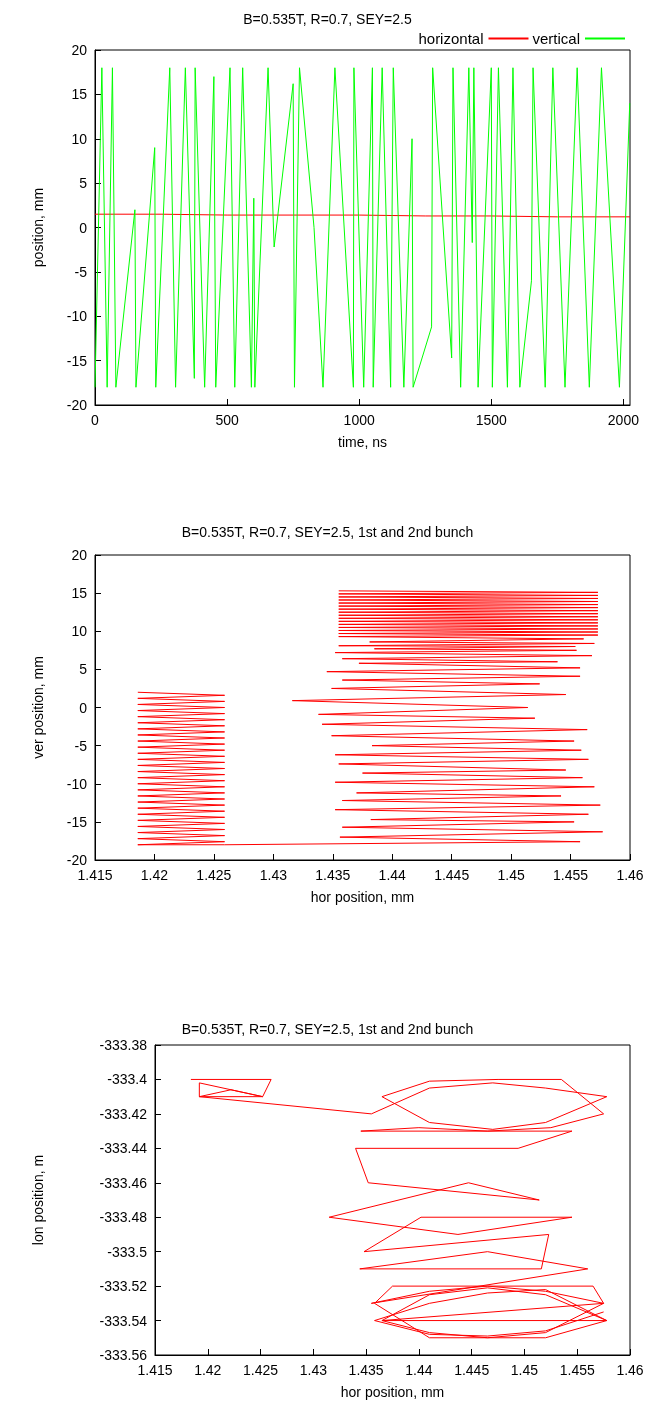  I want to click on y-tick-label: -333.54, so click(123, 1320).